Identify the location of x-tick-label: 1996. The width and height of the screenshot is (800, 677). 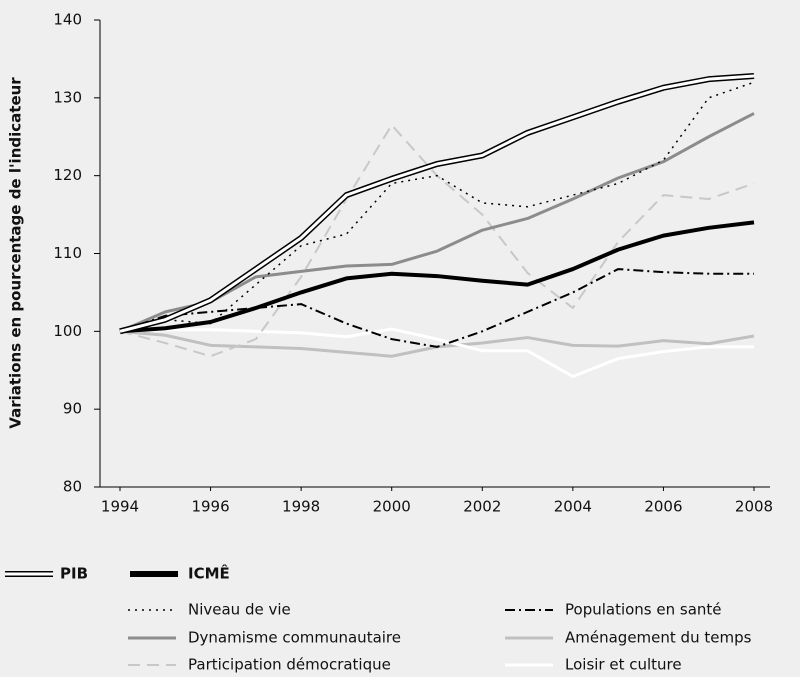
(210, 507).